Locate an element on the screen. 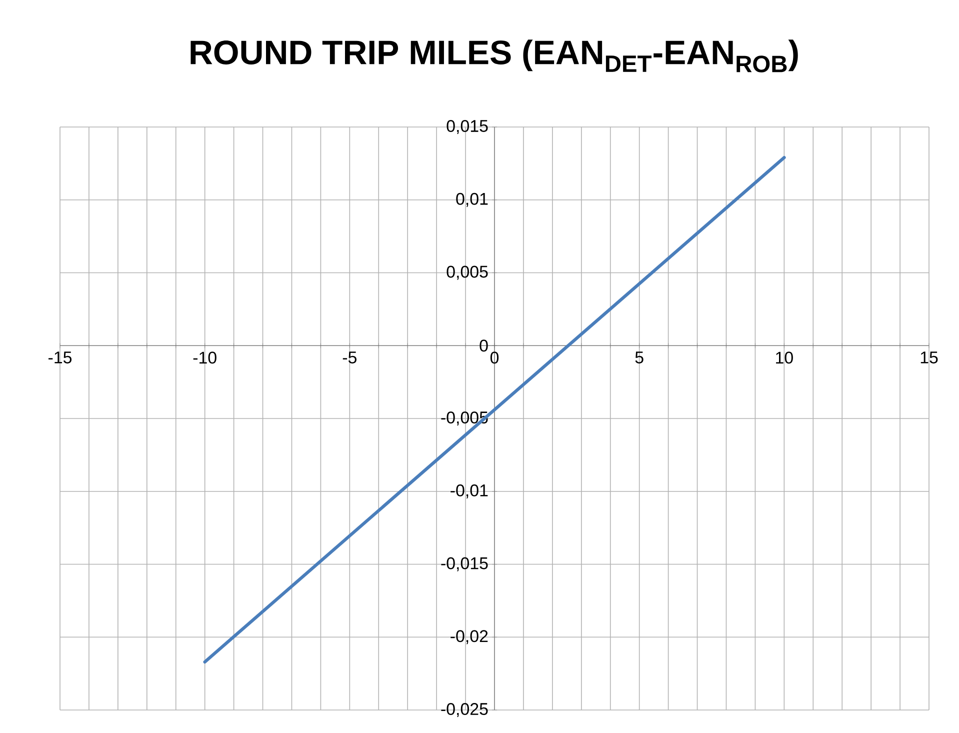 The width and height of the screenshot is (959, 733). y-tick-label: 0,015 is located at coordinates (467, 127).